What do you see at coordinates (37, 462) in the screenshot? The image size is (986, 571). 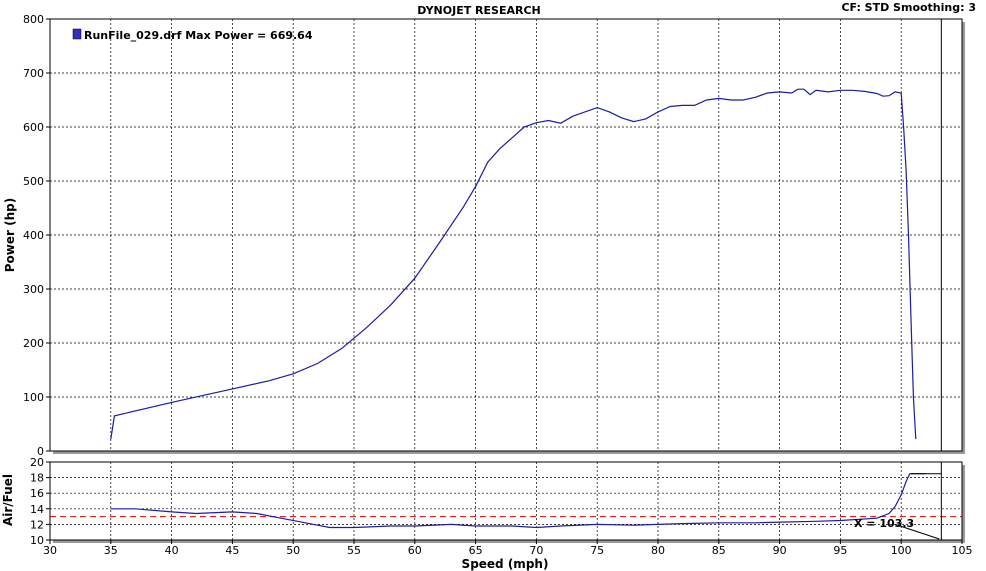 I see `afr-tick-label: 20` at bounding box center [37, 462].